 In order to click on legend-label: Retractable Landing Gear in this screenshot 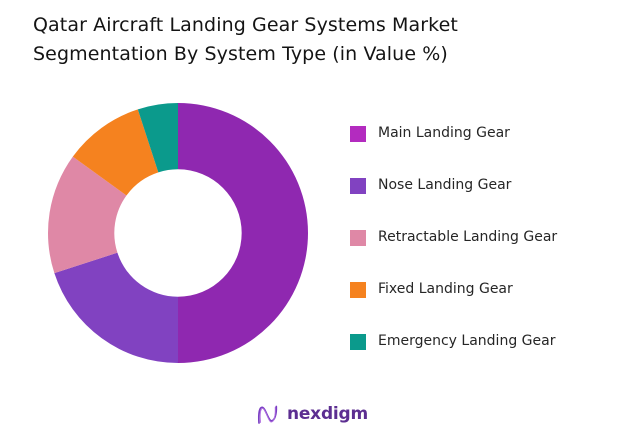, I will do `click(468, 237)`.